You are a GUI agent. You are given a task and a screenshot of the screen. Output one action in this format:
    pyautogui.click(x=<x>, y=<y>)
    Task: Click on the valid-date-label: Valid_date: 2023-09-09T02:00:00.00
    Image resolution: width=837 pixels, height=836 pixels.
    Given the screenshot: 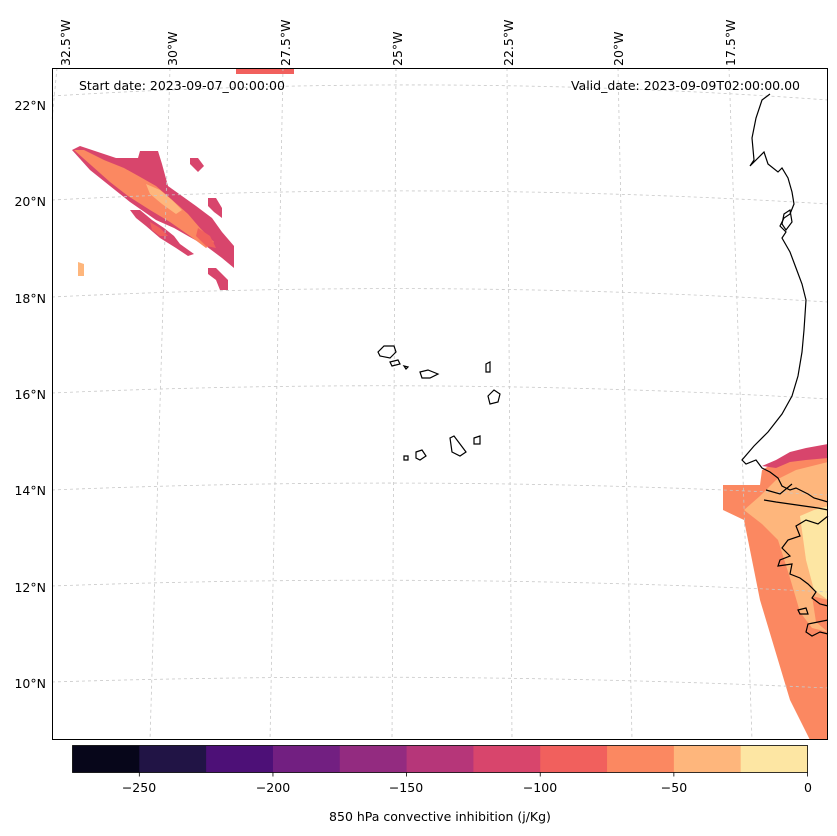 What is the action you would take?
    pyautogui.click(x=685, y=85)
    